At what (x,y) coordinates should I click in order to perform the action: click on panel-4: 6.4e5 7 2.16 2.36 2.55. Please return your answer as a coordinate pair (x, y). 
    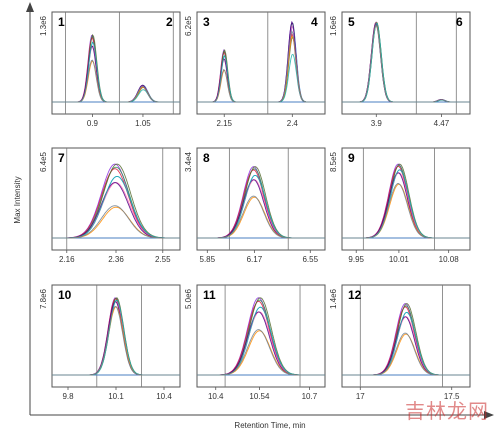
    Looking at the image, I should click on (110, 205).